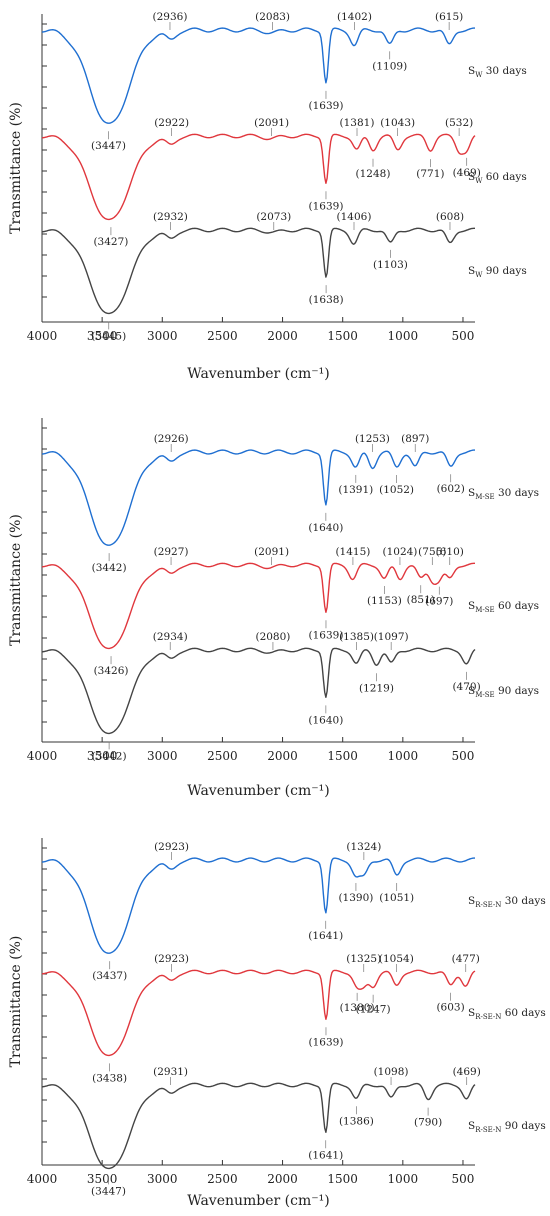 The height and width of the screenshot is (1216, 550). What do you see at coordinates (363, 847) in the screenshot?
I see `peak-label: (1324)` at bounding box center [363, 847].